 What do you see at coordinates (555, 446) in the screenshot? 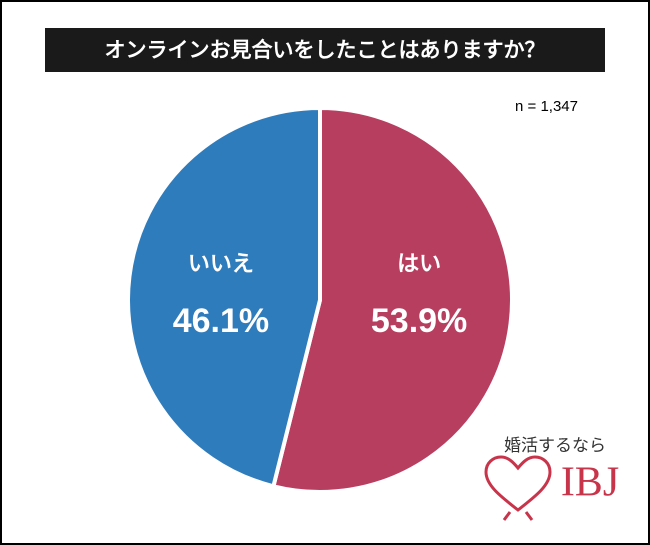
I see `logo-tagline: 婚活するなら` at bounding box center [555, 446].